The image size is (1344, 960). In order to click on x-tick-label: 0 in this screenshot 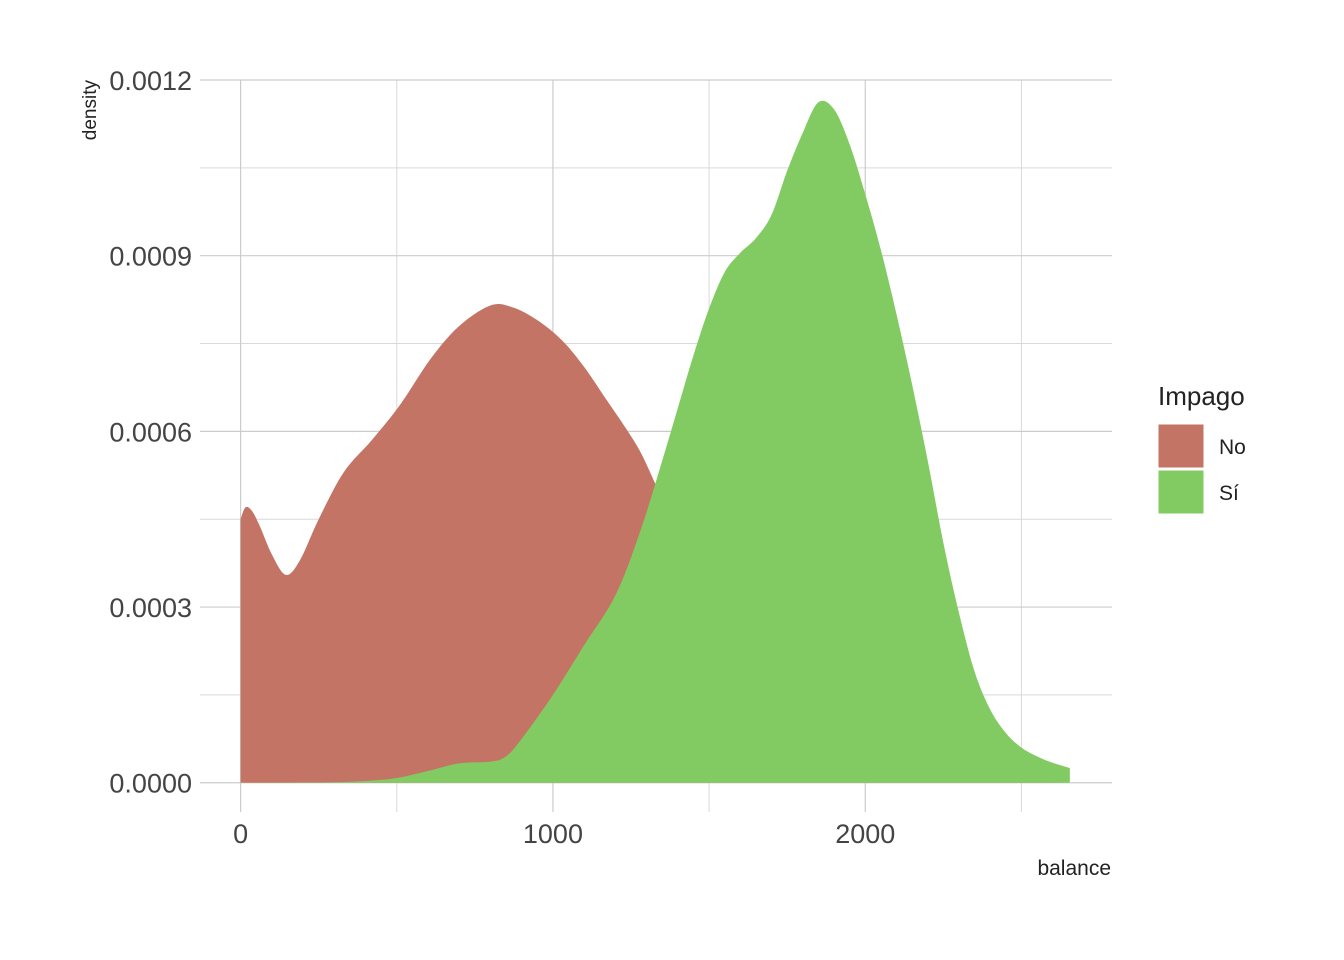, I will do `click(240, 834)`.